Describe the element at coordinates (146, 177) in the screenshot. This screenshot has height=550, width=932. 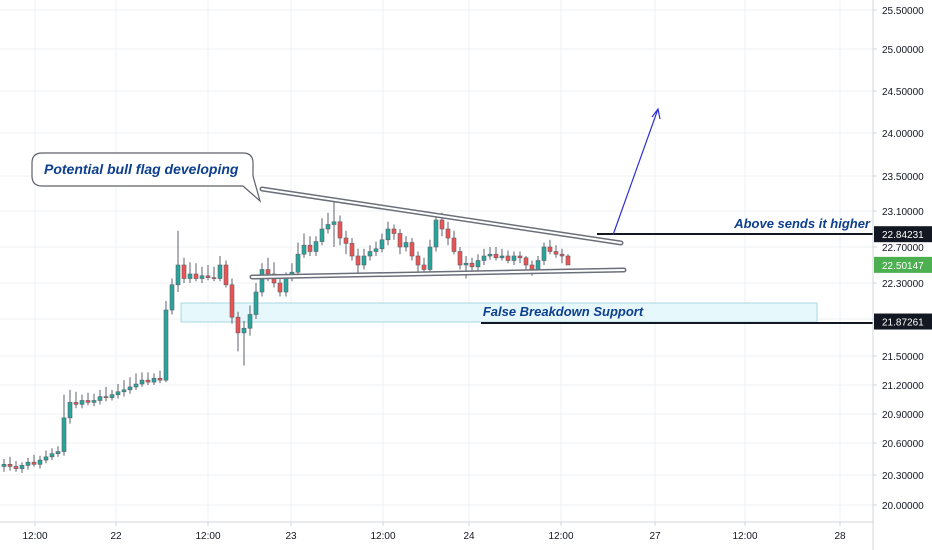
I see `callout-bubble: Potential bull flag developing` at that location.